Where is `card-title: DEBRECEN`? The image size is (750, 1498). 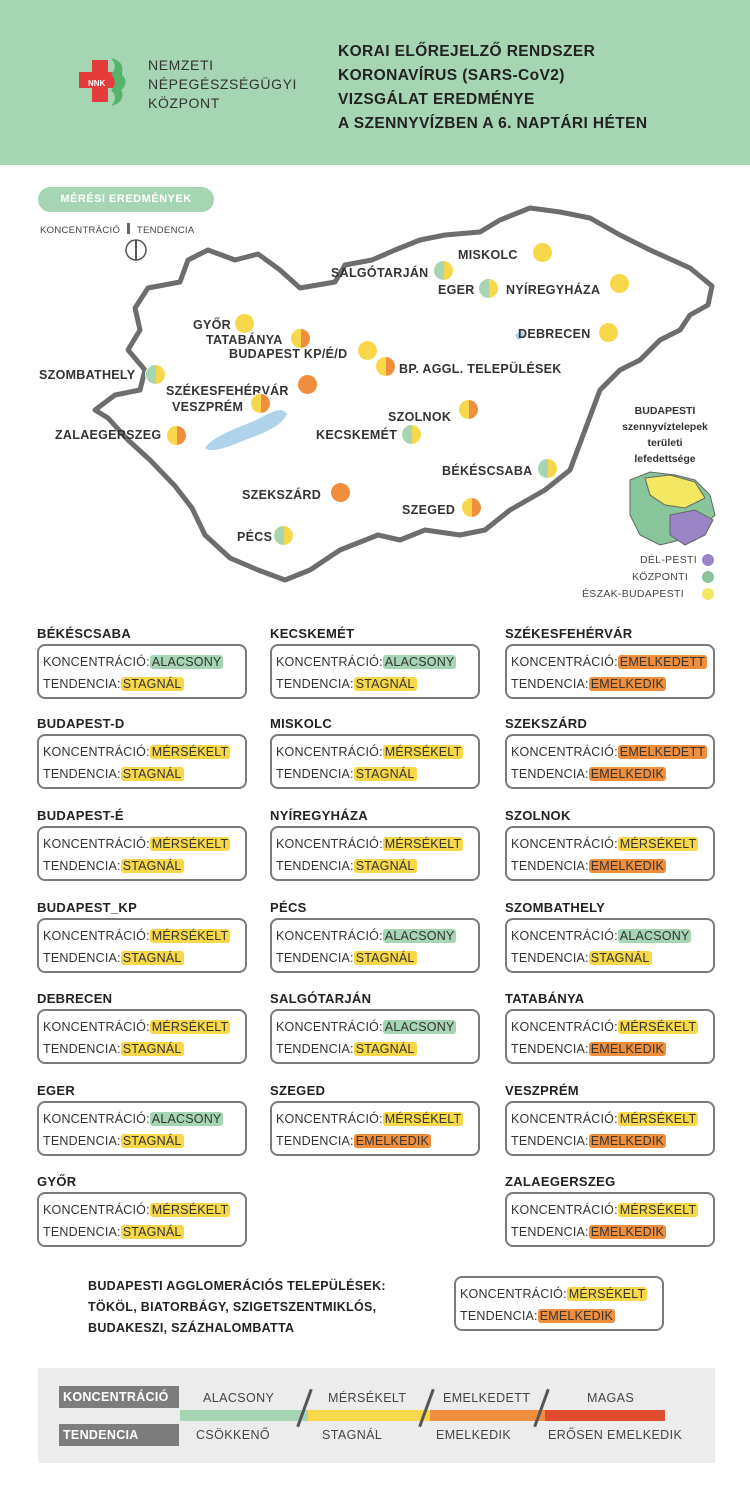 card-title: DEBRECEN is located at coordinates (75, 998).